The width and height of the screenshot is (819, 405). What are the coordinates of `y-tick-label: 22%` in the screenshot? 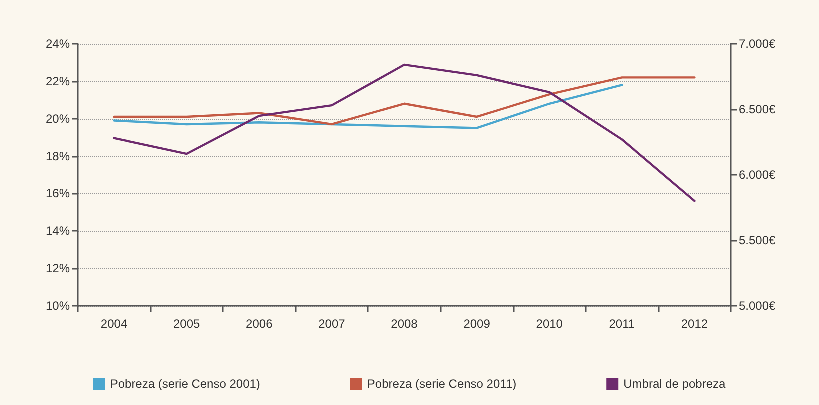 It's located at (58, 81).